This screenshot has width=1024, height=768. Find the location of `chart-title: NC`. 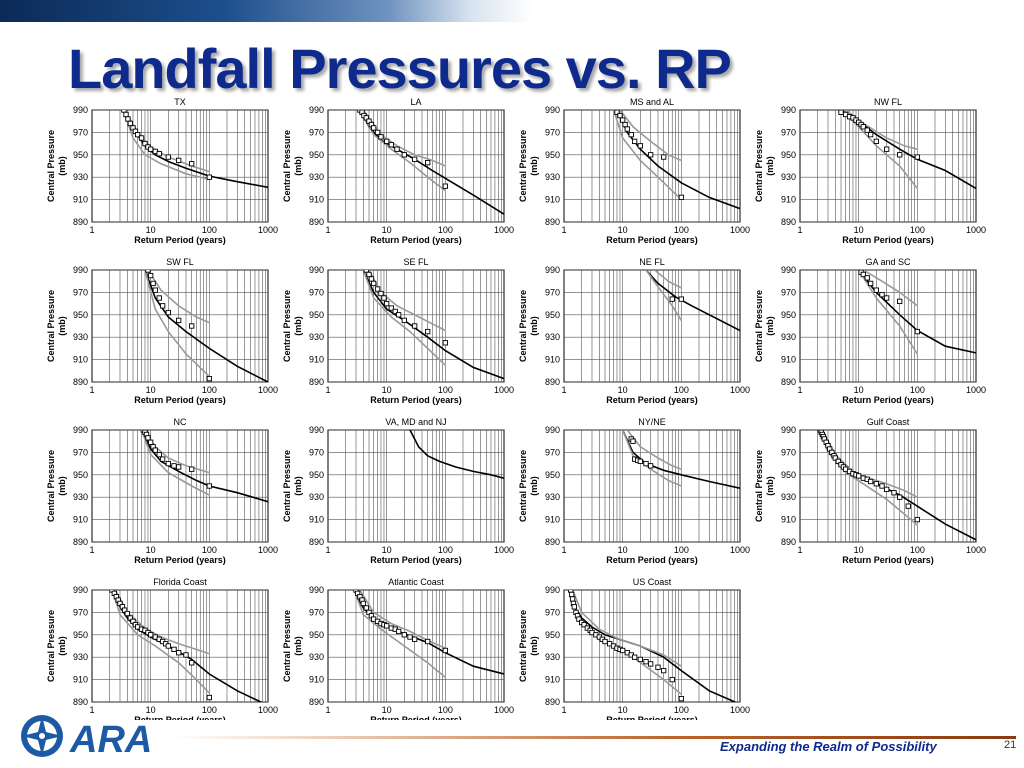

chart-title: NC is located at coordinates (180, 422).